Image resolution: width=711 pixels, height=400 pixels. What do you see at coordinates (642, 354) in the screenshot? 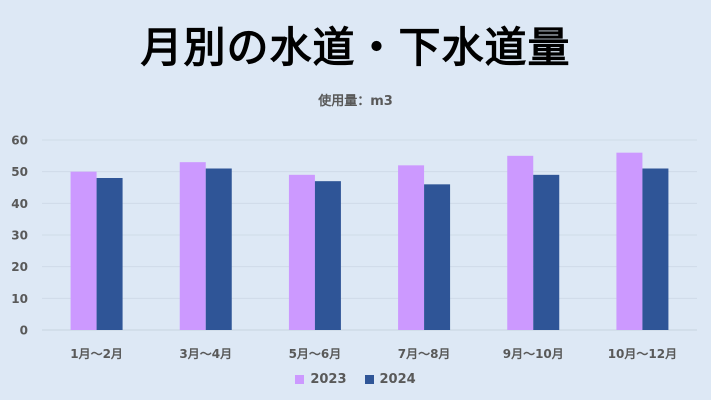
I see `x-tick-label: 10月～12月` at bounding box center [642, 354].